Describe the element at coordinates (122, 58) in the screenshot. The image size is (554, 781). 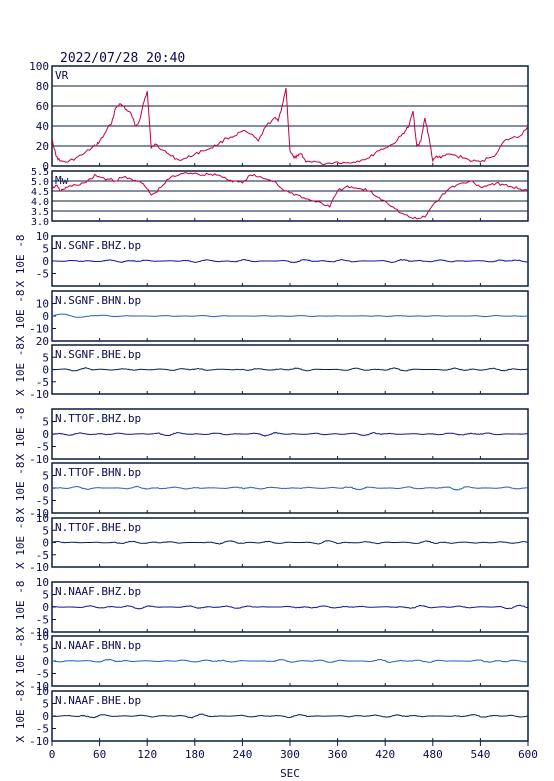
I see `chart-title: 2022/07/28 20:40` at that location.